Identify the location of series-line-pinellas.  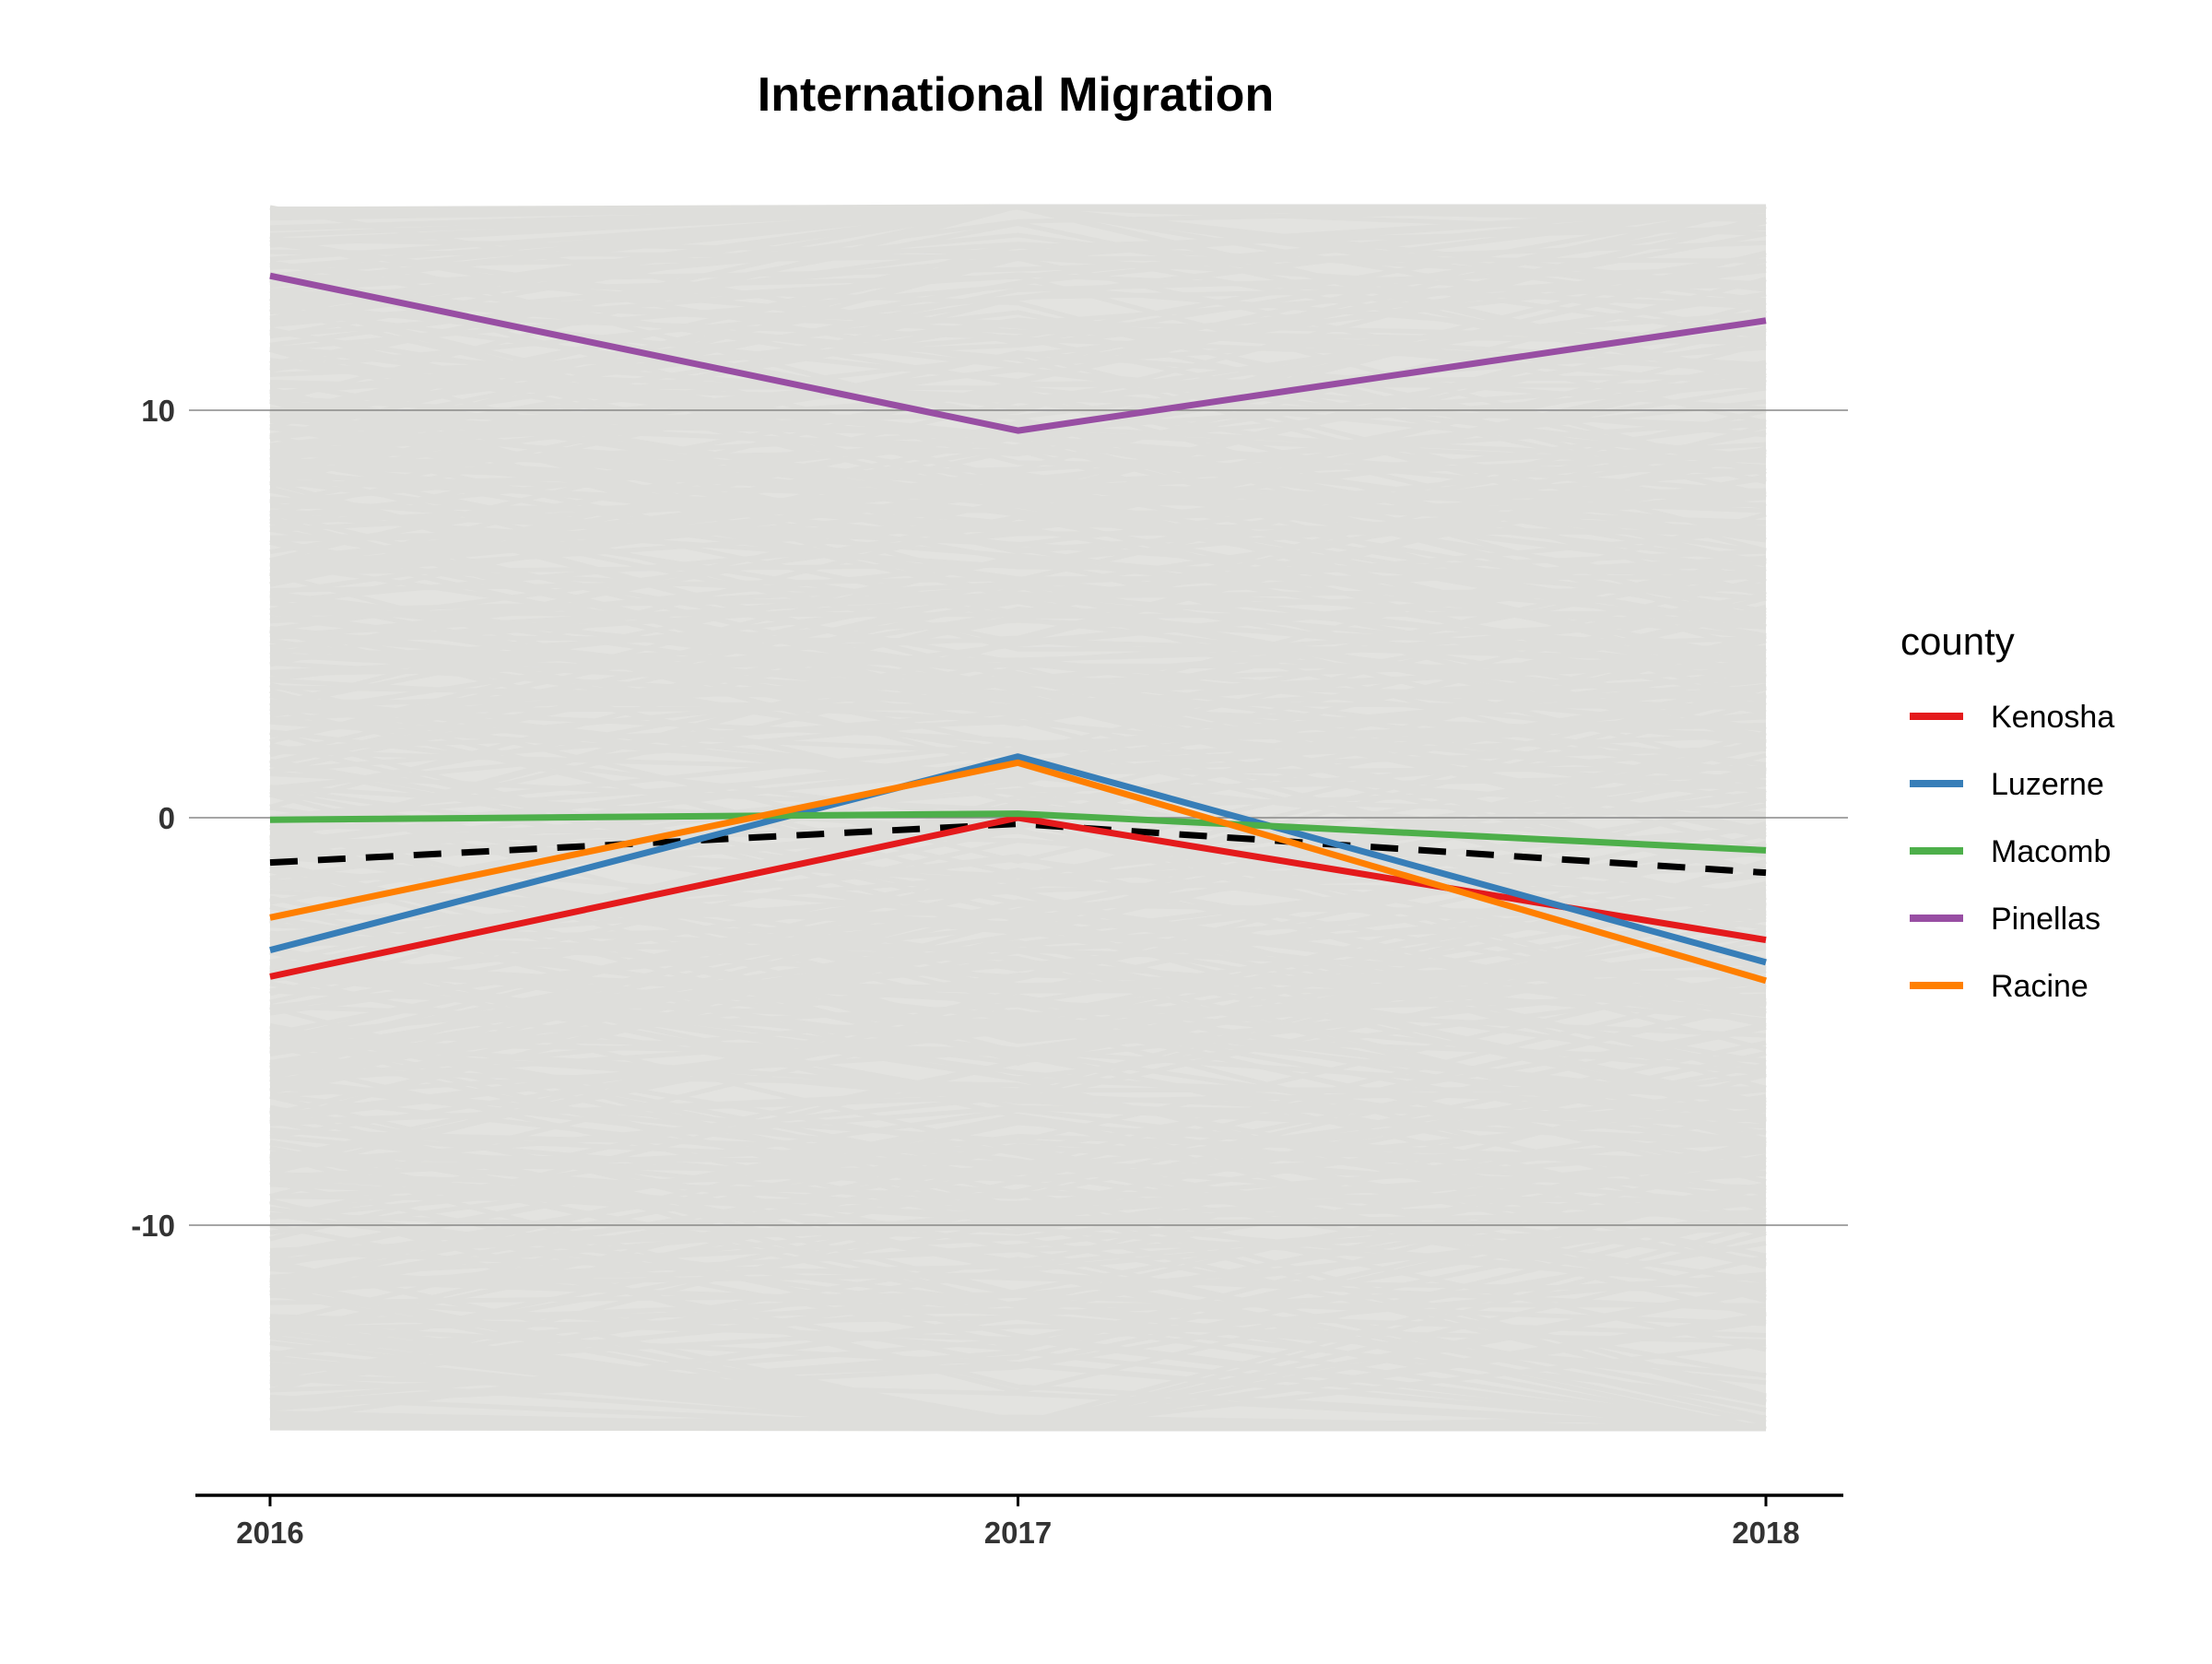
(1018, 353).